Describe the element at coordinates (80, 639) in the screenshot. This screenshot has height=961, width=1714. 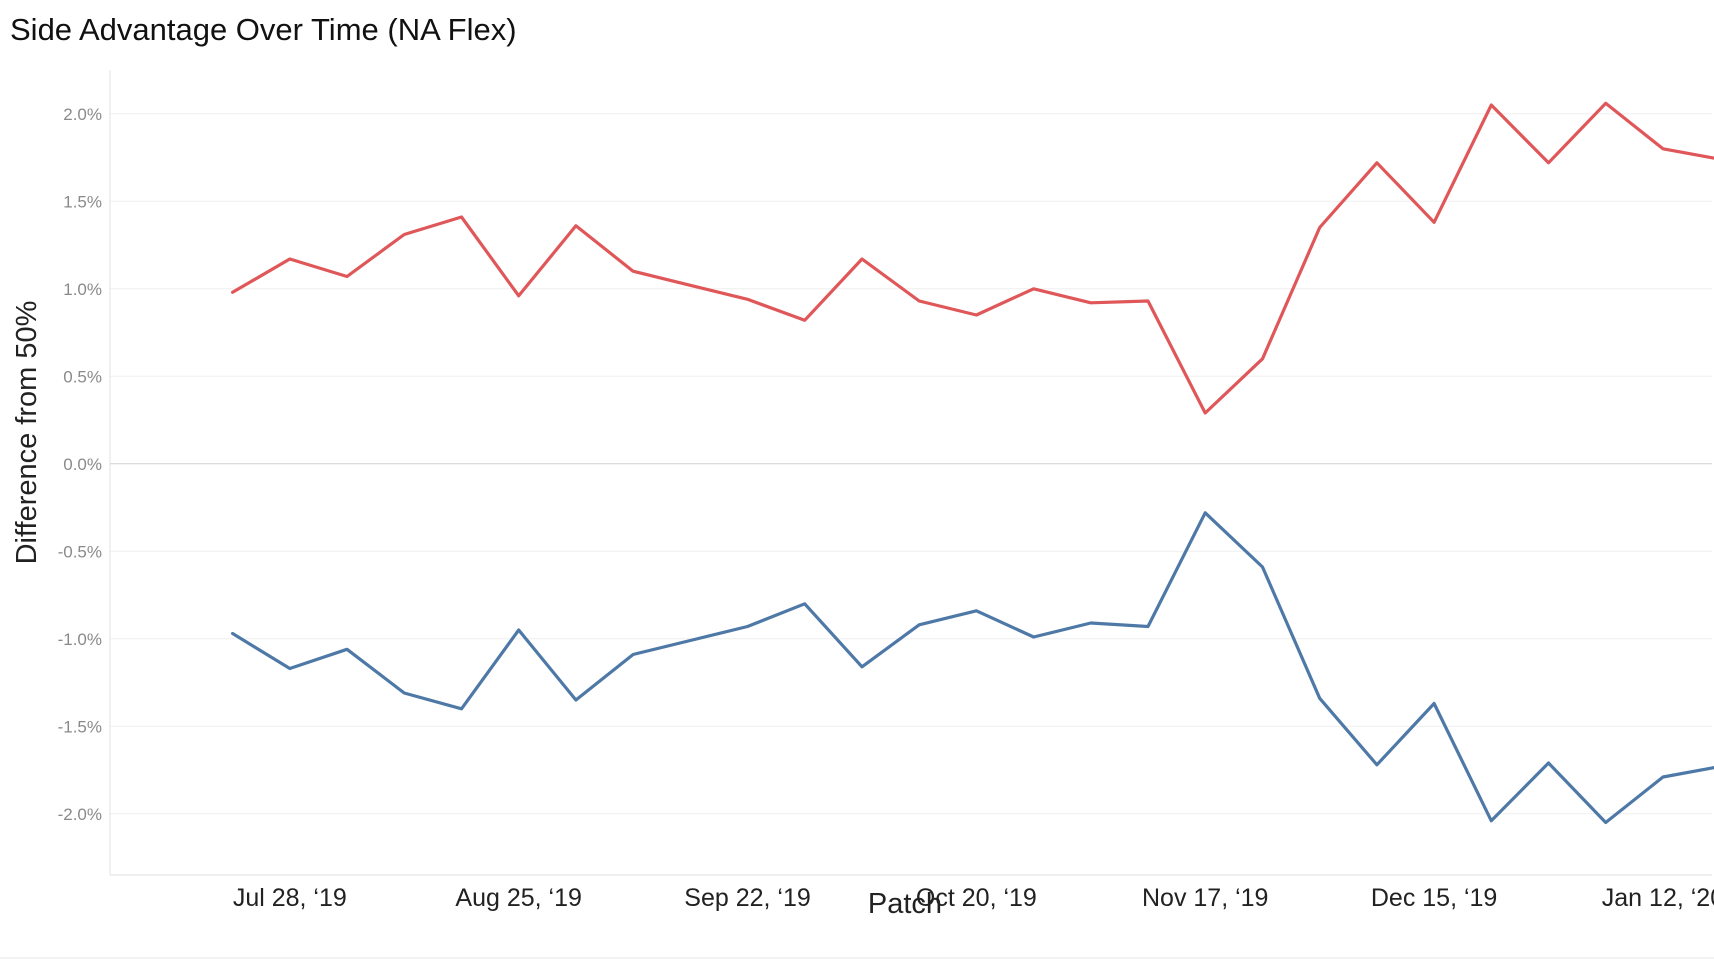
I see `y-tick-label: -1.0%` at that location.